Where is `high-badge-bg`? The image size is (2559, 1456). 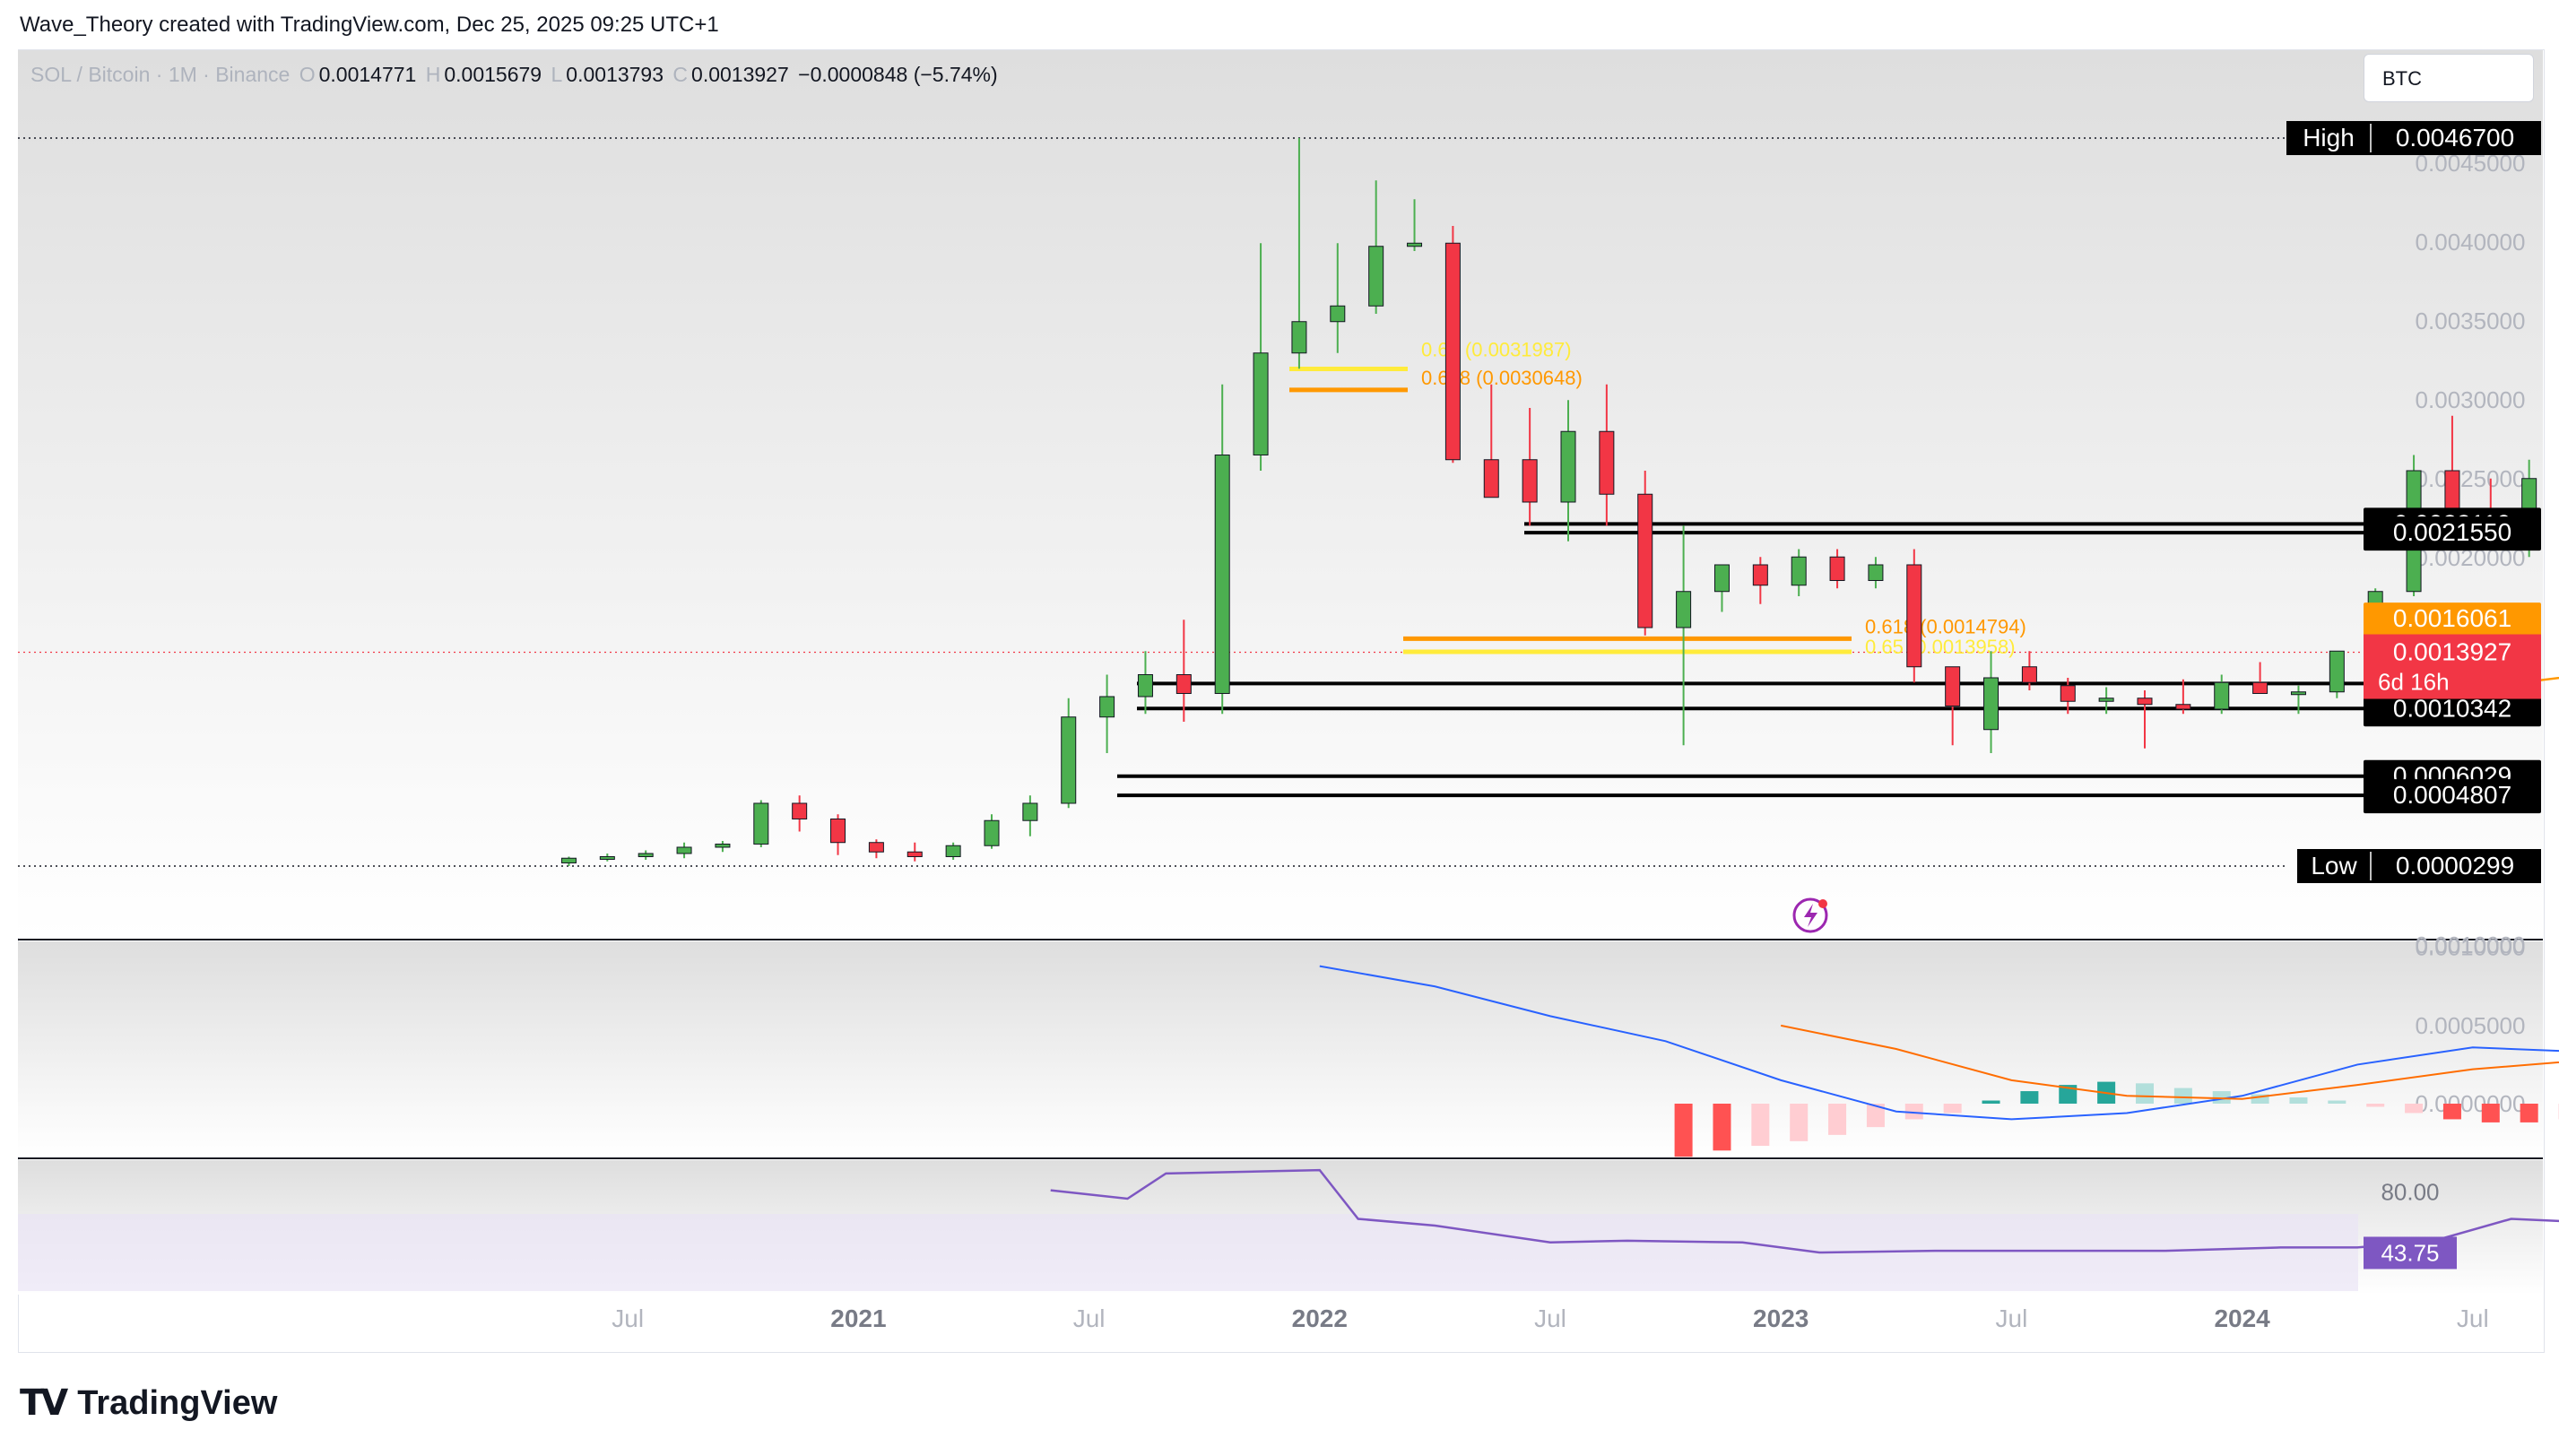
high-badge-bg is located at coordinates (2413, 138).